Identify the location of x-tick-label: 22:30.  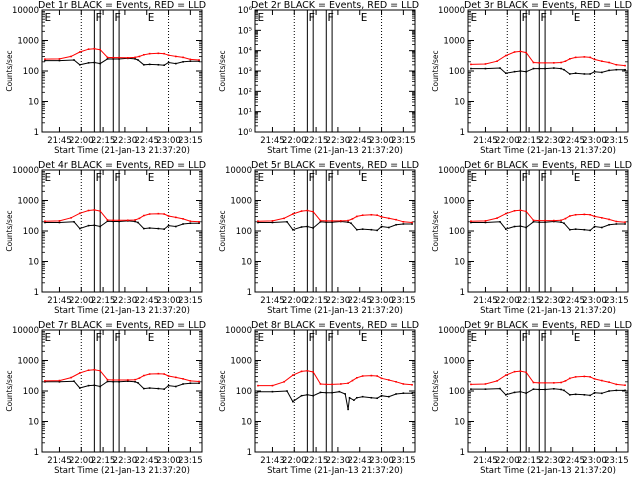
(551, 301).